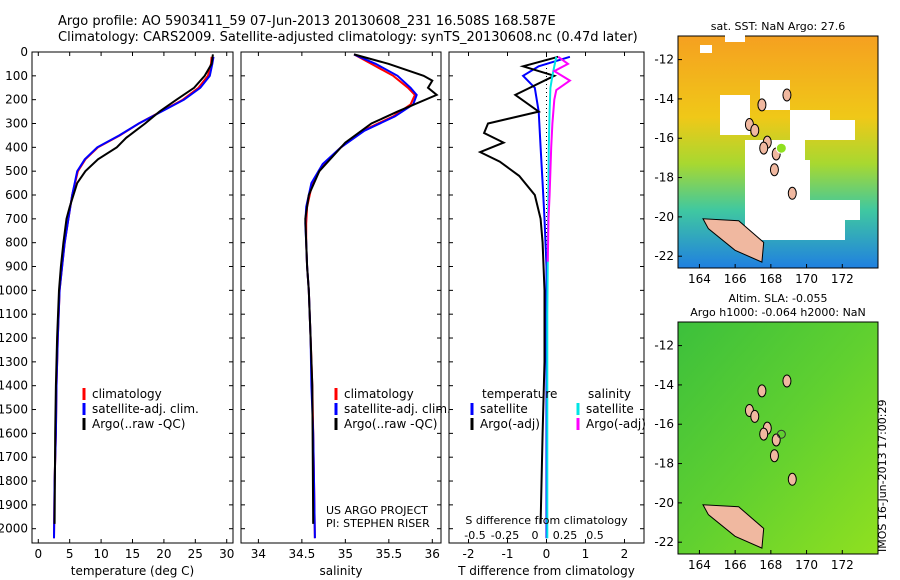 The width and height of the screenshot is (900, 580). Describe the element at coordinates (132, 554) in the screenshot. I see `x-tick-label: 15` at that location.